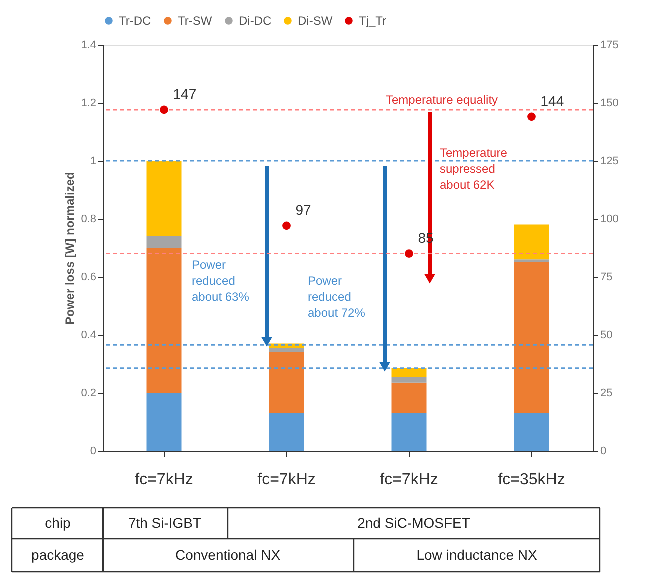 Image resolution: width=657 pixels, height=575 pixels. Describe the element at coordinates (93, 162) in the screenshot. I see `y-tick-label: 1` at that location.